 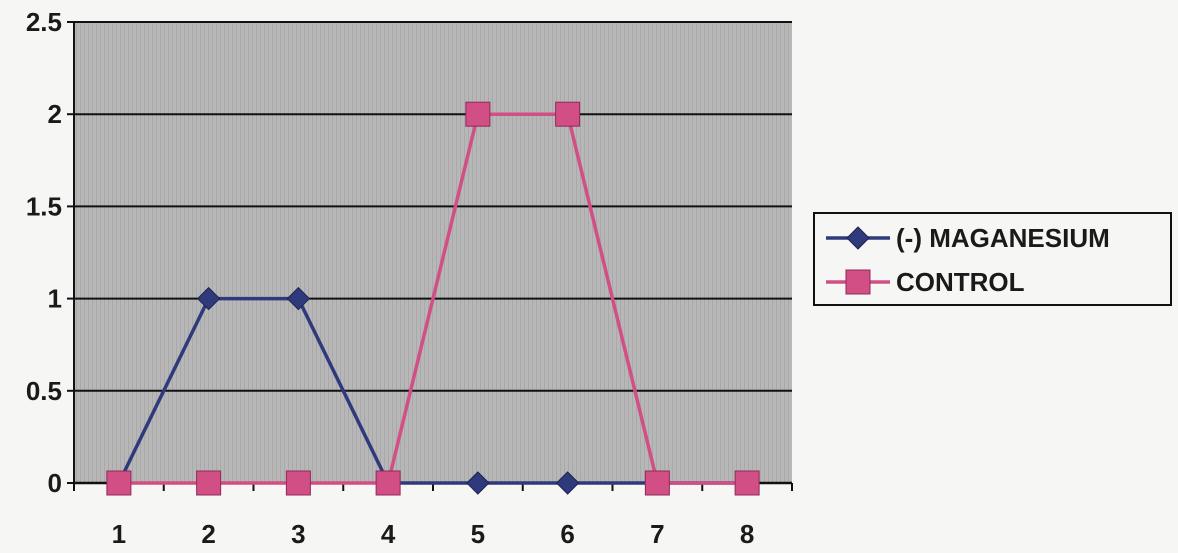 I want to click on x-tick-label: 4, so click(x=388, y=533).